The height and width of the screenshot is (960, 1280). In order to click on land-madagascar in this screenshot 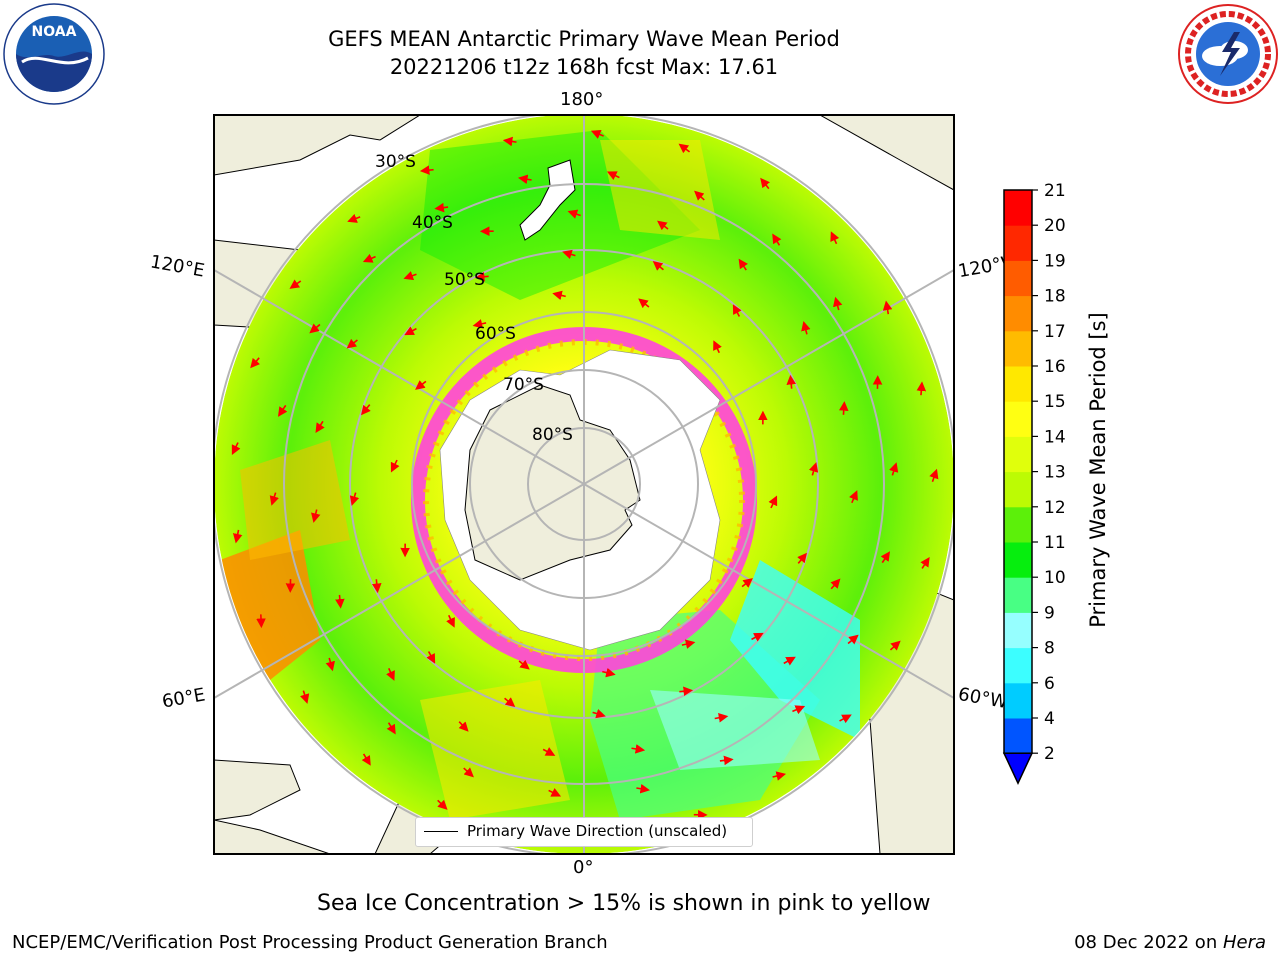, I will do `click(257, 790)`.